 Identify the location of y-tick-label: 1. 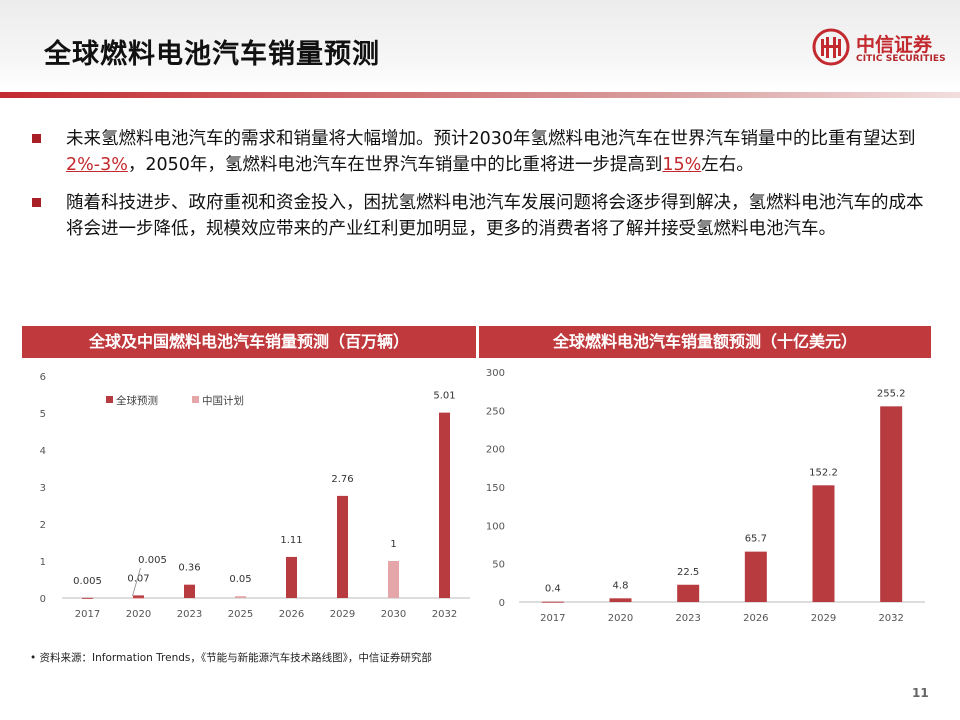
(43, 562).